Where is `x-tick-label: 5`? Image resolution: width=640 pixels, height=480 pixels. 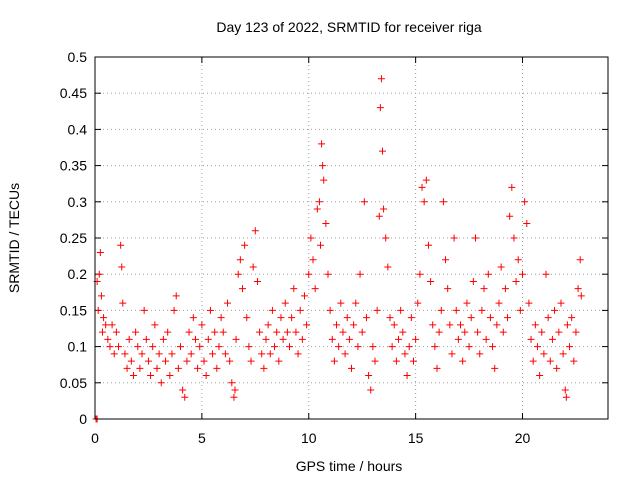 x-tick-label: 5 is located at coordinates (202, 438).